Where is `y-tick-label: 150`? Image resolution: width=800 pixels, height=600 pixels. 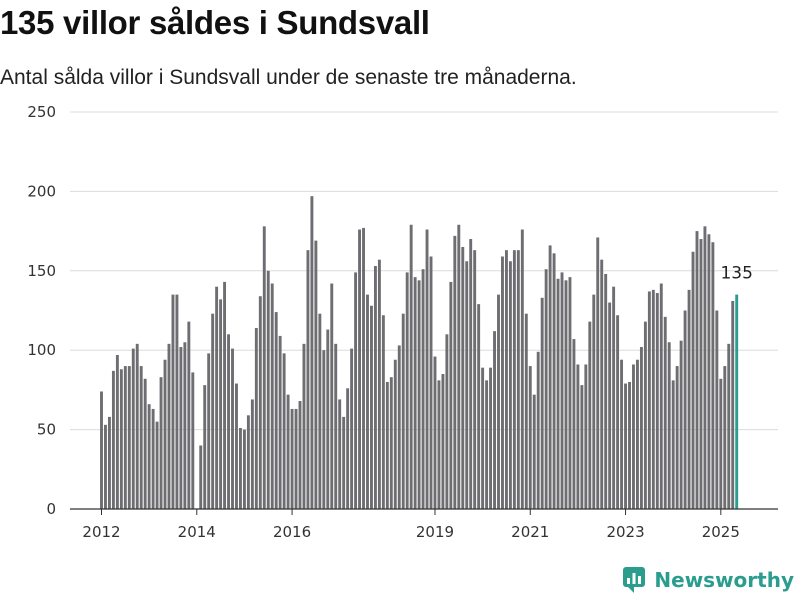 y-tick-label: 150 is located at coordinates (41, 271).